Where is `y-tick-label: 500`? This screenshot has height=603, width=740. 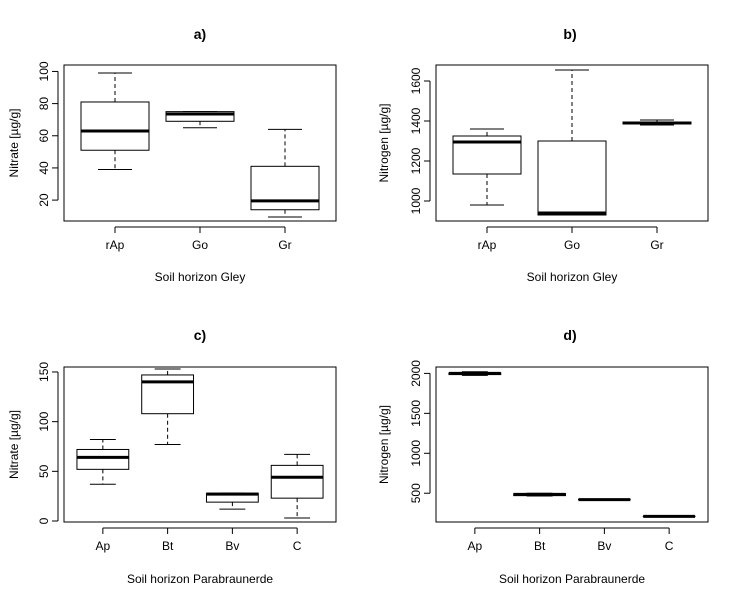
y-tick-label: 500 is located at coordinates (416, 493).